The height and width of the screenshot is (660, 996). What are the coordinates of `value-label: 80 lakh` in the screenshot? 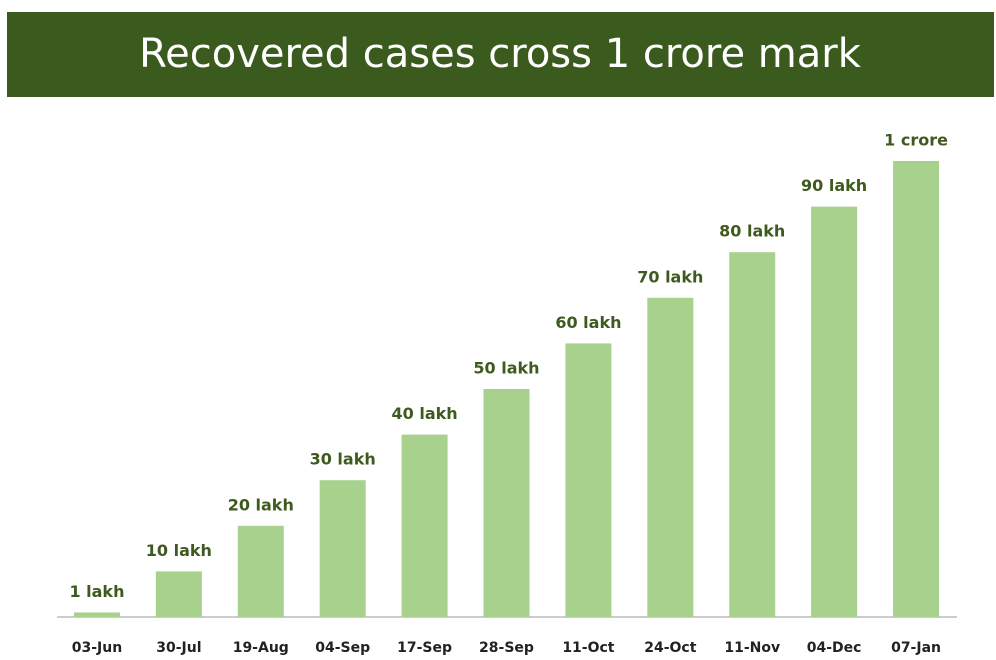 It's located at (752, 231).